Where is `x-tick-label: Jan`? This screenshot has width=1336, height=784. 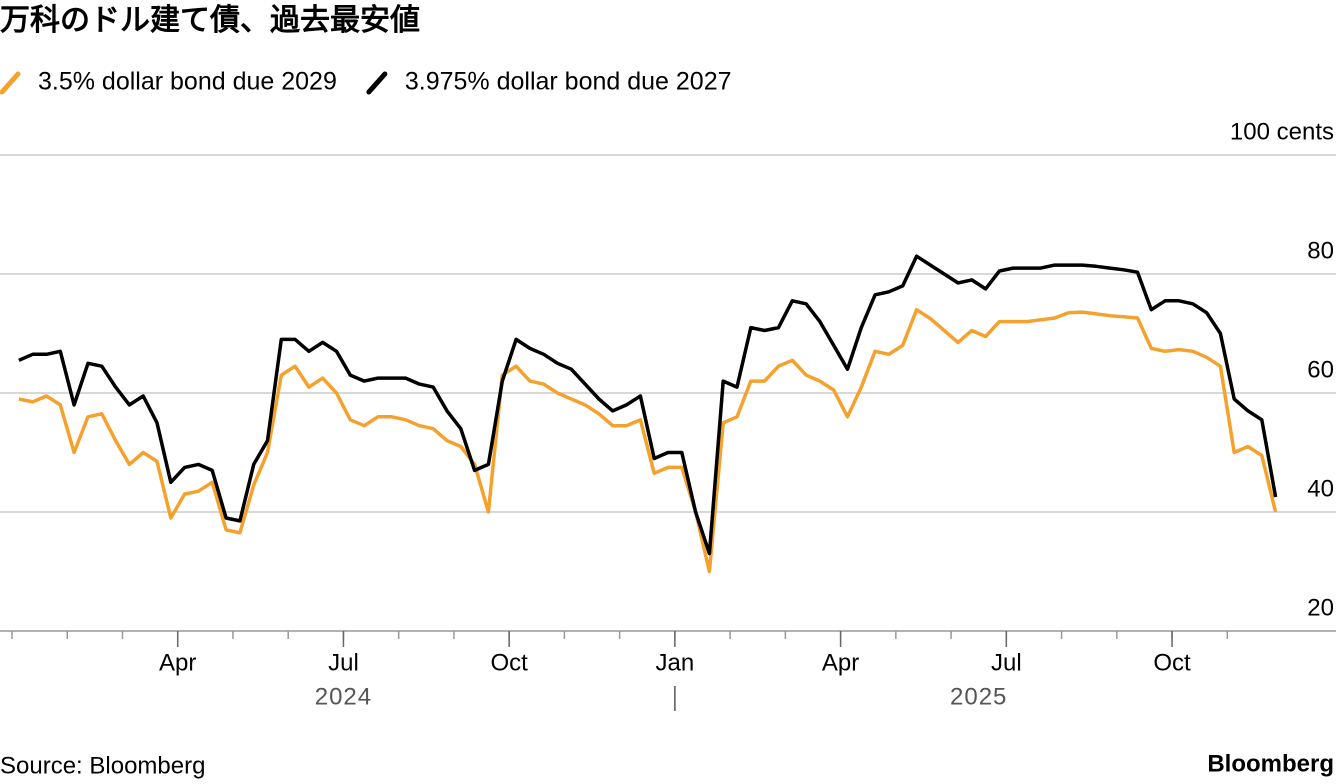
x-tick-label: Jan is located at coordinates (675, 662).